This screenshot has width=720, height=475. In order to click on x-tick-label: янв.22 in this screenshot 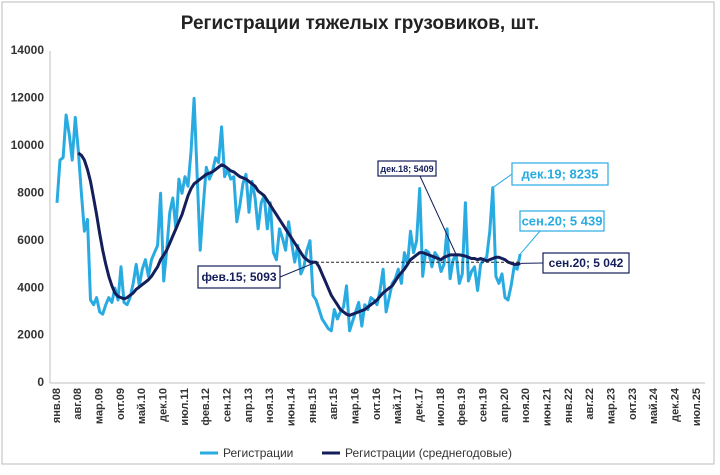, I will do `click(569, 405)`.